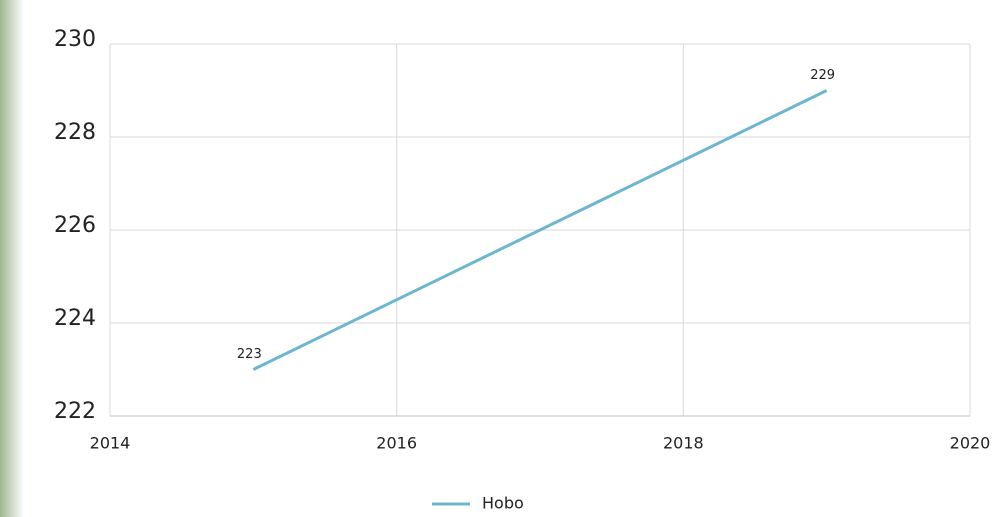 This screenshot has height=517, width=998. Describe the element at coordinates (110, 443) in the screenshot. I see `x-tick-label: 2014` at that location.